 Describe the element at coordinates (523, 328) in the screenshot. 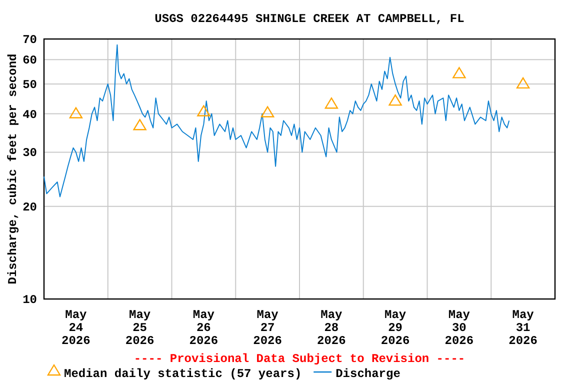

I see `x-tick-label: May 31 2026` at that location.